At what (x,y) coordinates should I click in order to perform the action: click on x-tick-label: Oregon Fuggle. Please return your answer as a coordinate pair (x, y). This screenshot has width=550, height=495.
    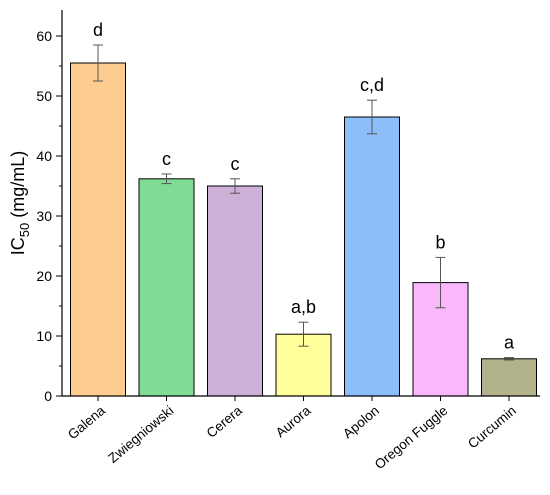
    Looking at the image, I should click on (411, 437).